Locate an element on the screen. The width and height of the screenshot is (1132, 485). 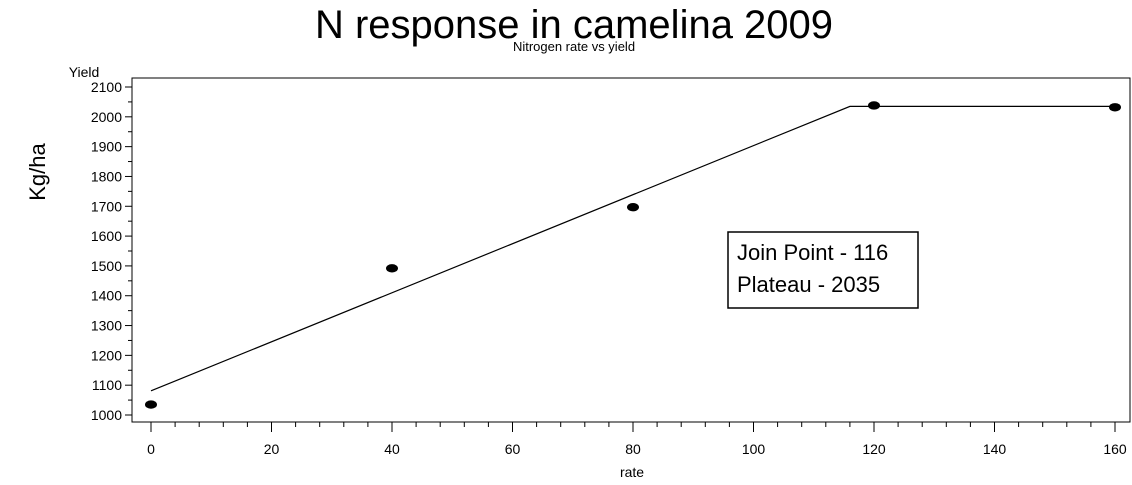
y-tick-label: 2100 is located at coordinates (106, 87).